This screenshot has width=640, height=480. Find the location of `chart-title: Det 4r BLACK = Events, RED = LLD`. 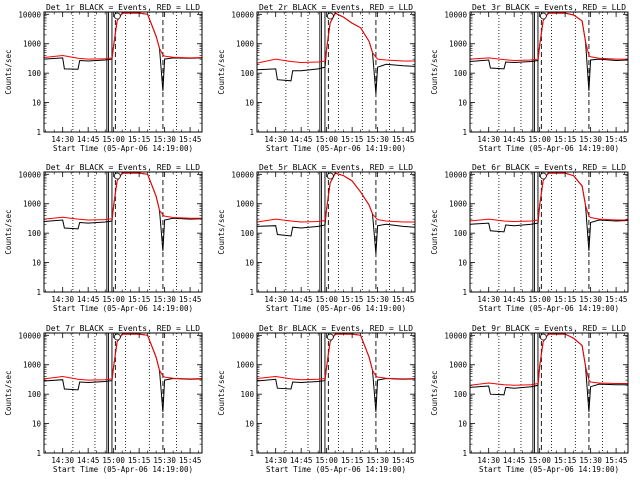

chart-title: Det 4r BLACK = Events, RED = LLD is located at coordinates (123, 167).